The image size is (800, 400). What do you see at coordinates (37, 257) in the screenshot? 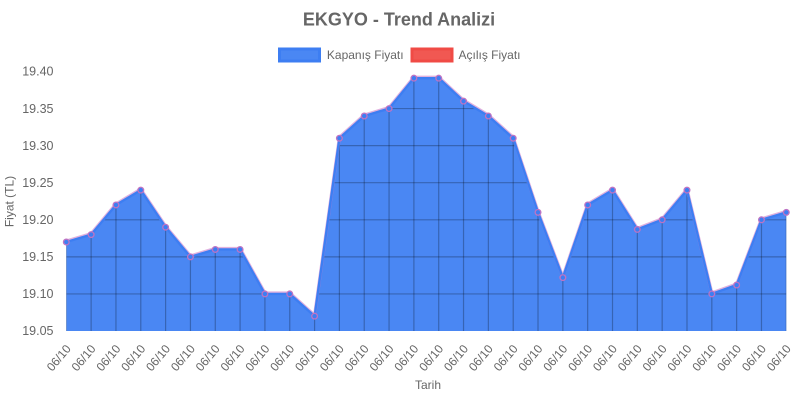
I see `svg-text: 19.15` at bounding box center [37, 257].